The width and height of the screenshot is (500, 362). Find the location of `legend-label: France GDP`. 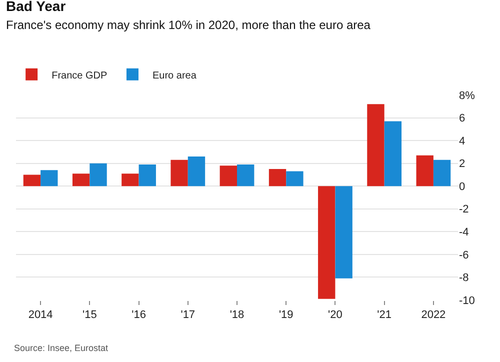

legend-label: France GDP is located at coordinates (80, 76).